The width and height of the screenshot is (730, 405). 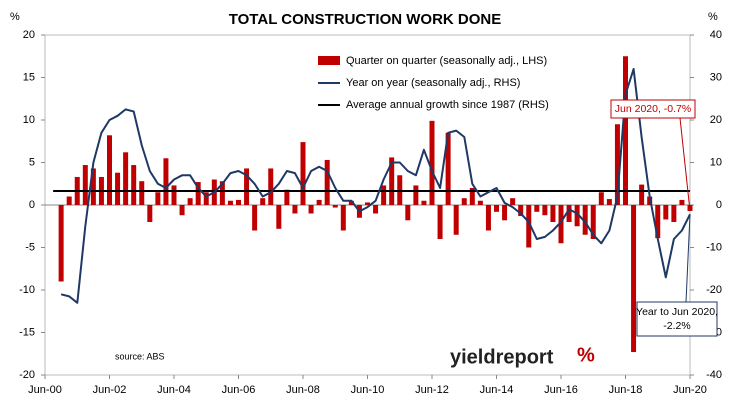 What do you see at coordinates (29, 77) in the screenshot?
I see `y-tick-label: 15` at bounding box center [29, 77].